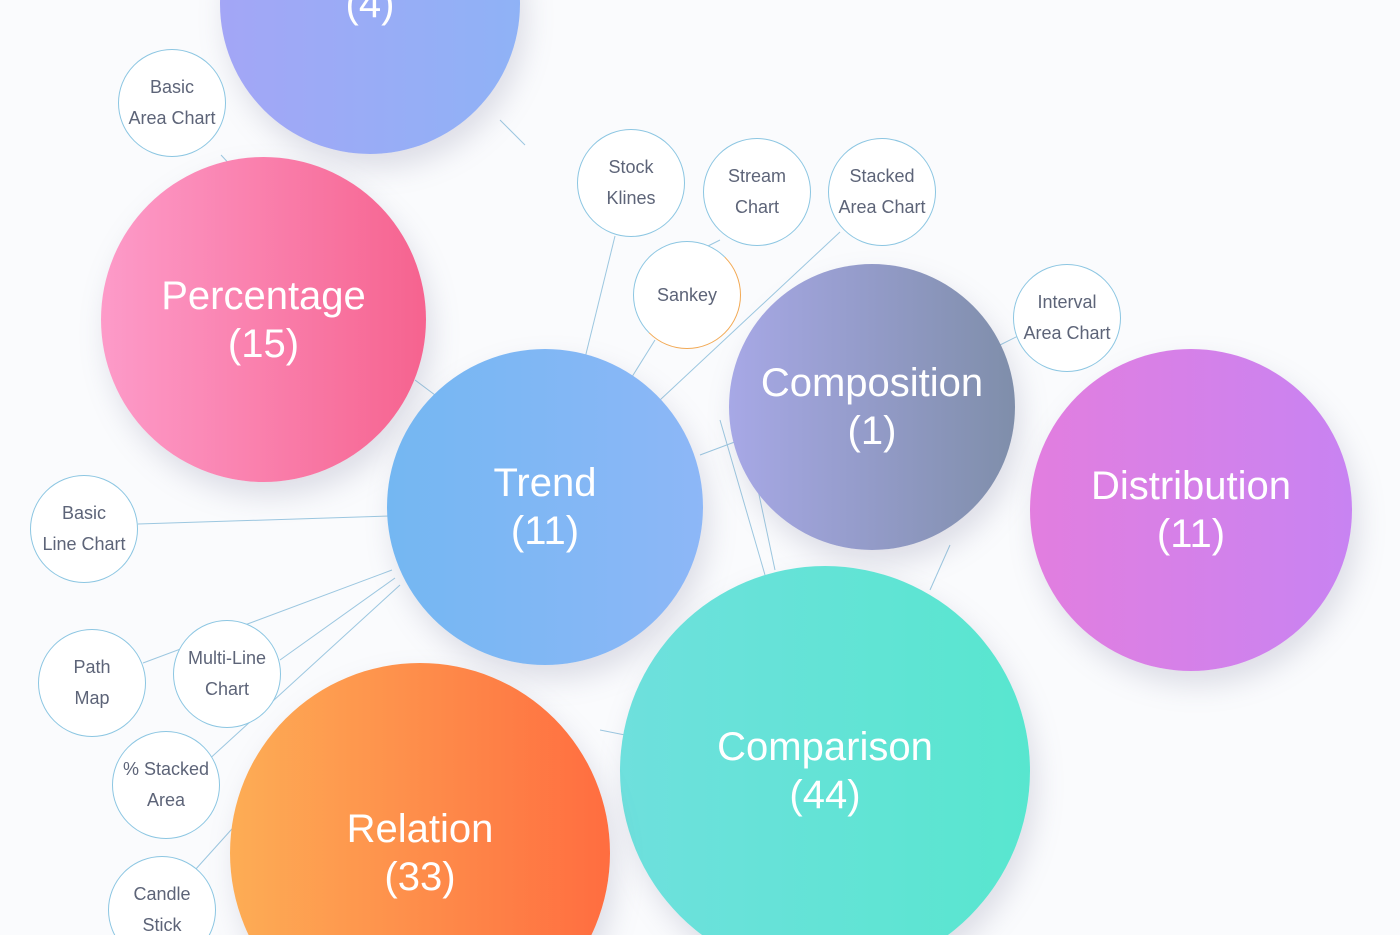  Describe the element at coordinates (1191, 486) in the screenshot. I see `category-label: Distribution` at that location.